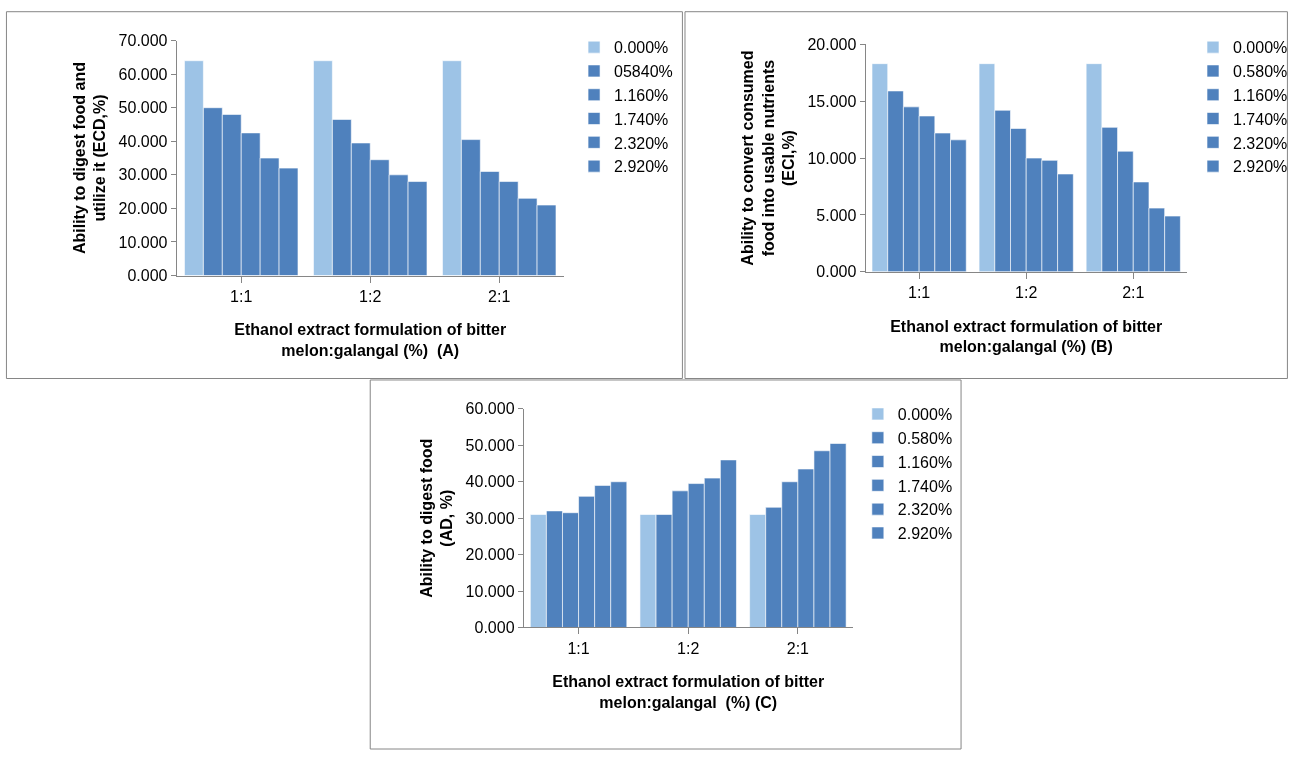  What do you see at coordinates (436, 518) in the screenshot?
I see `y-axis-title: Ability to digest food (AD, %)` at bounding box center [436, 518].